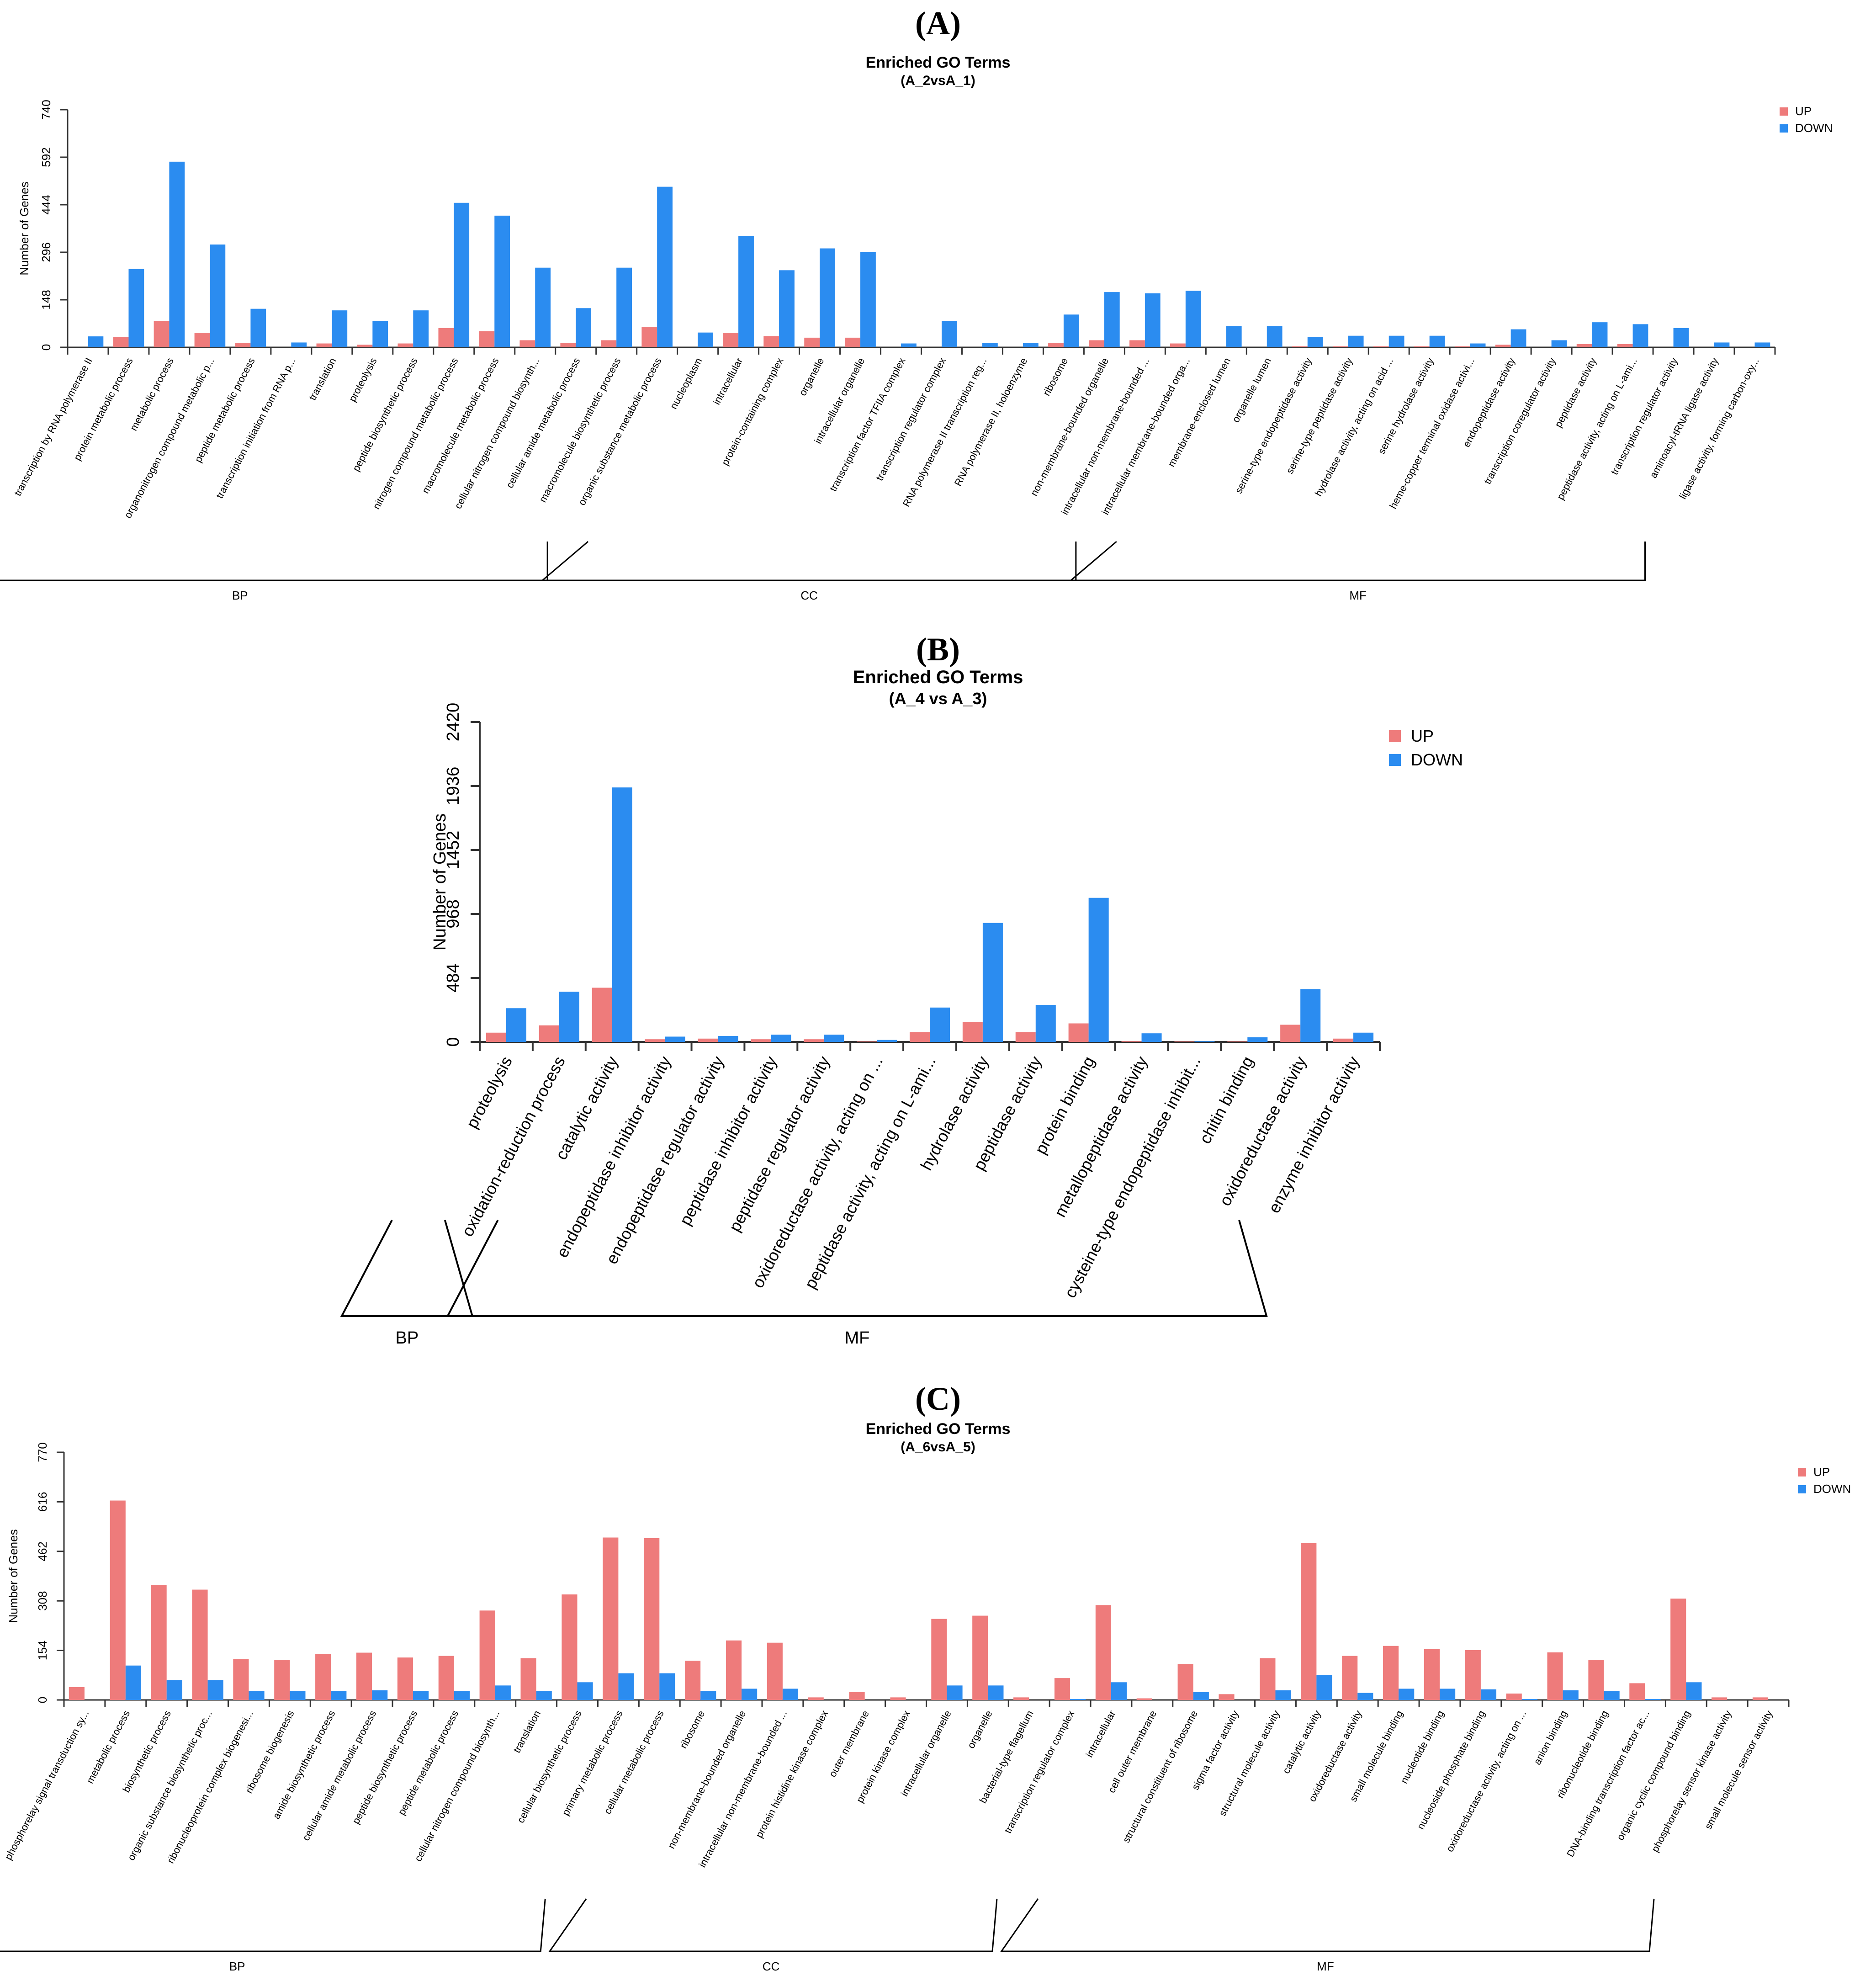 This screenshot has height=1981, width=1876. Describe the element at coordinates (812, 377) in the screenshot. I see `x-category-label: organelle` at that location.